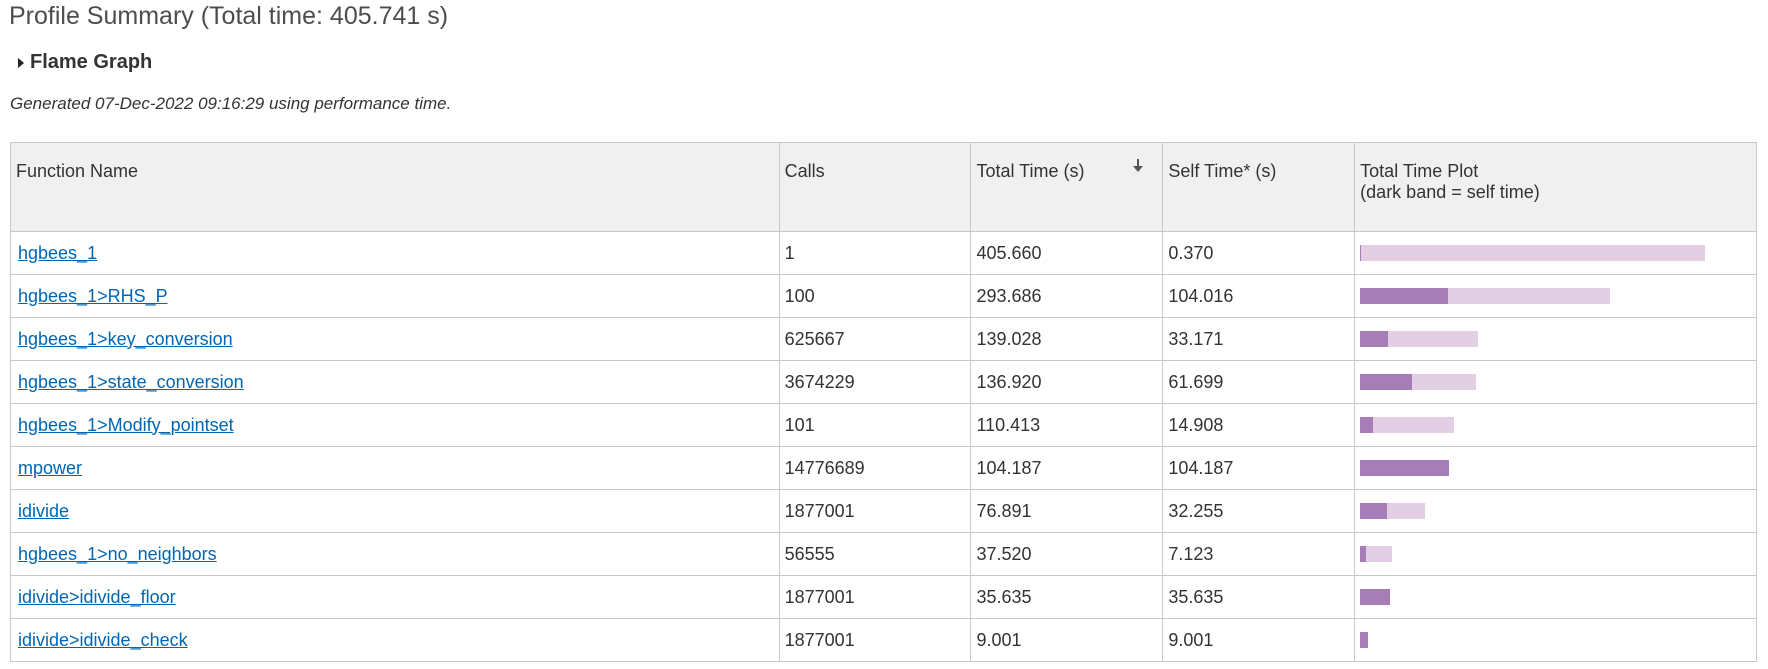  I want to click on function-link: idivide, so click(44, 510).